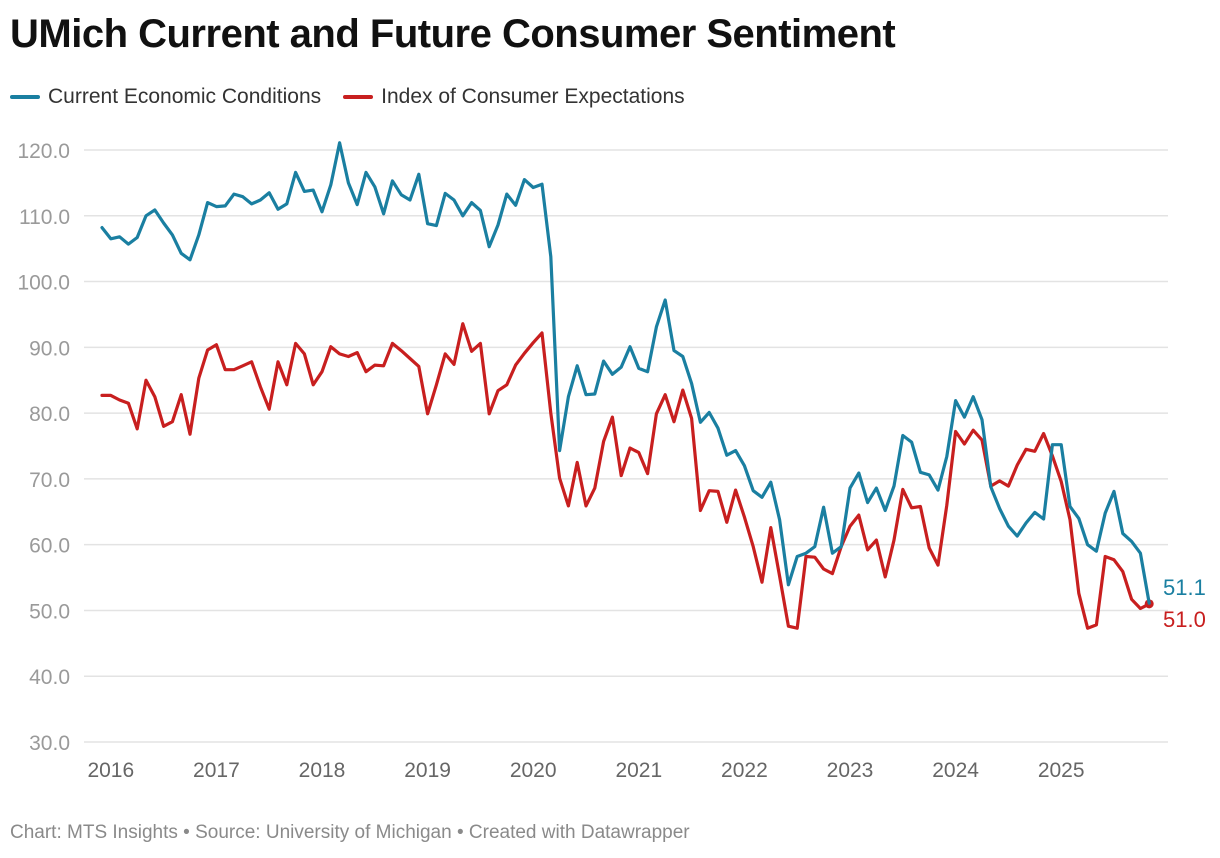  Describe the element at coordinates (43, 151) in the screenshot. I see `y-tick-label: 120.0` at that location.